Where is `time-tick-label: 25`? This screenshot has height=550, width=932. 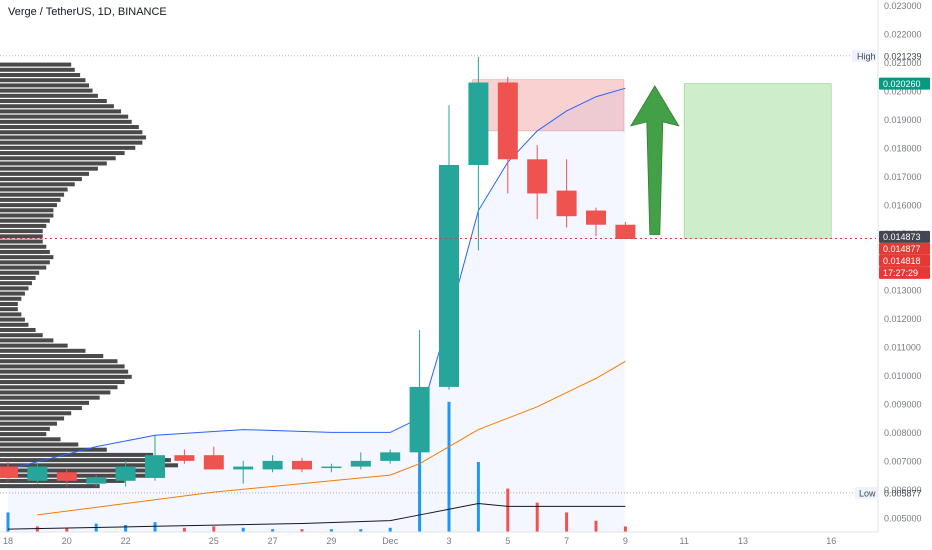
time-tick-label: 25 is located at coordinates (214, 541).